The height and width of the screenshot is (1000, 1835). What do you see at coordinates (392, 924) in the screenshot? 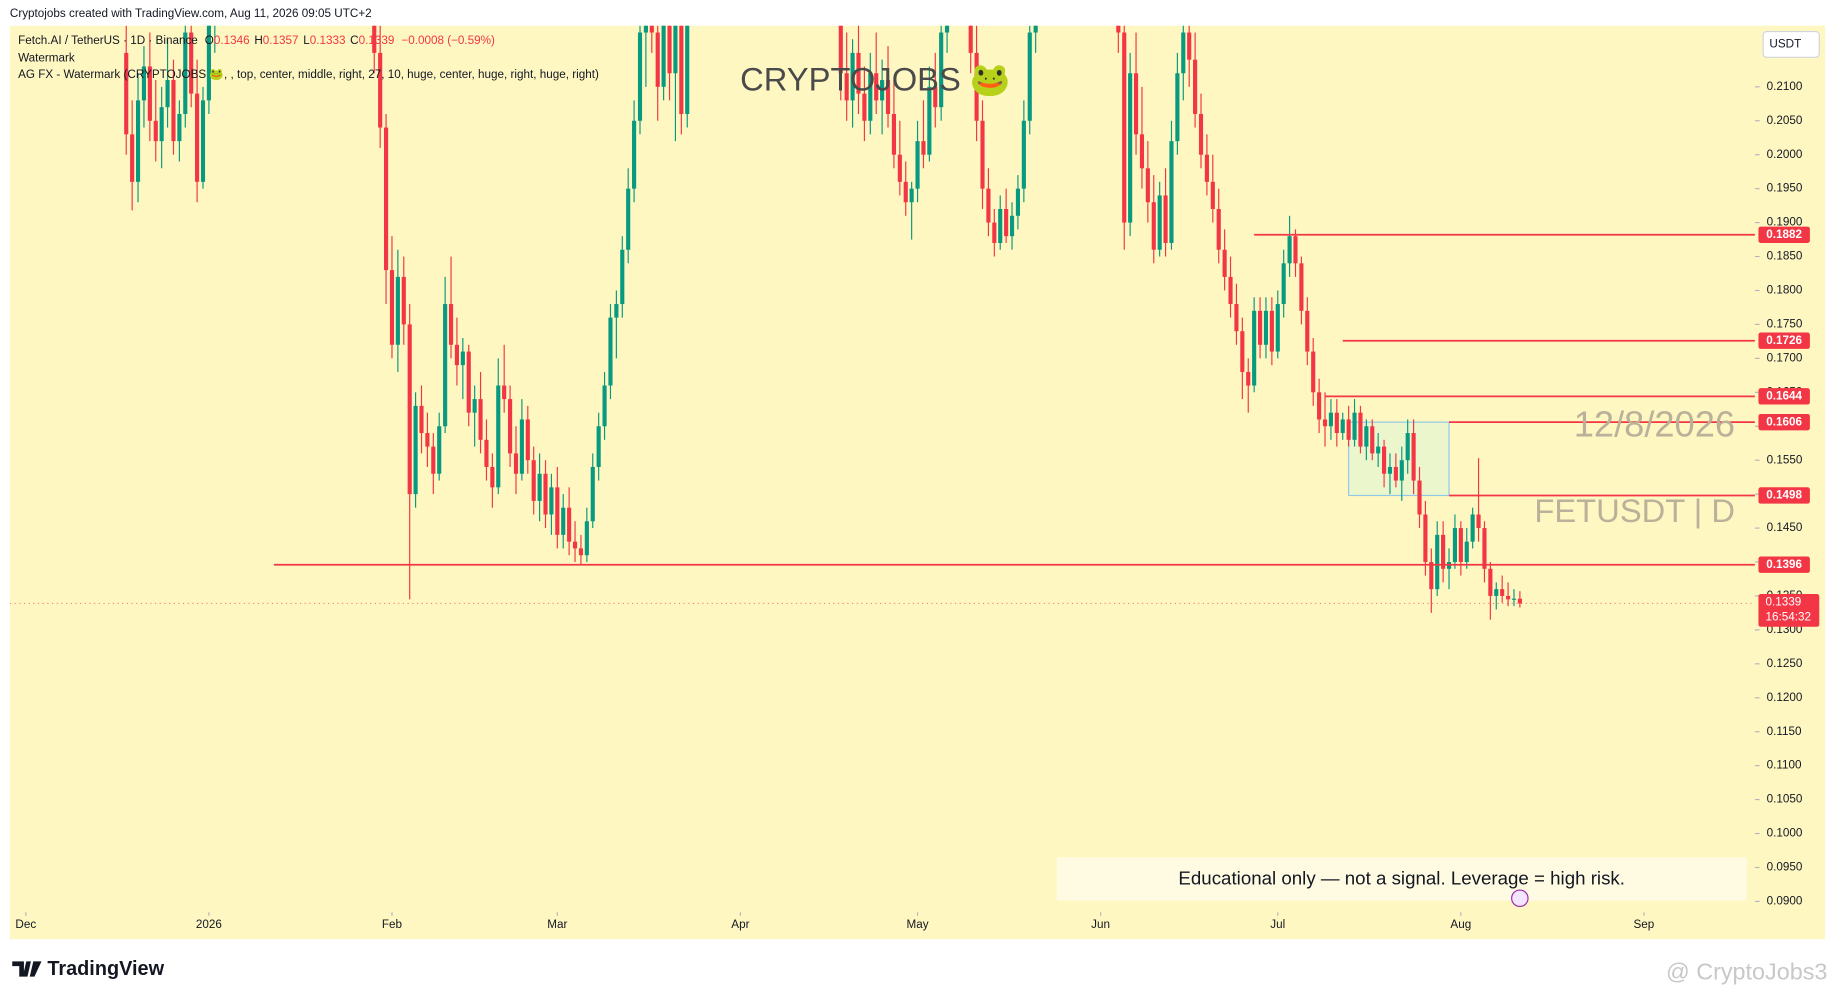
I see `x-tick-label: Feb` at bounding box center [392, 924].